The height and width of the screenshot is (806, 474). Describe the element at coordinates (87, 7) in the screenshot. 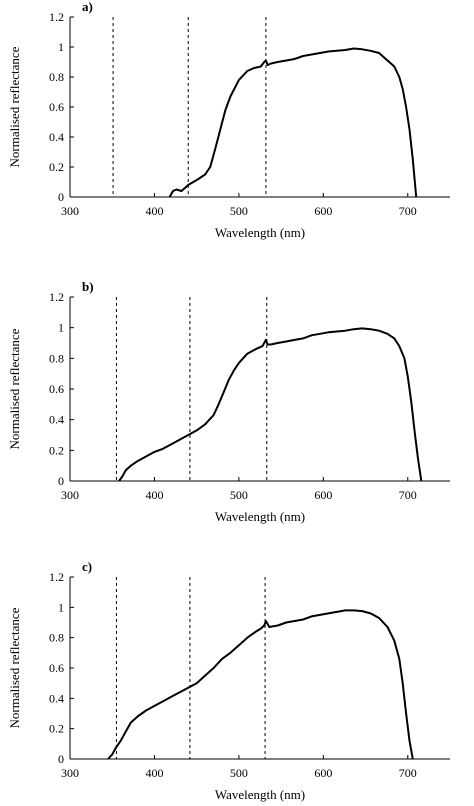

I see `panel-label: a)` at that location.